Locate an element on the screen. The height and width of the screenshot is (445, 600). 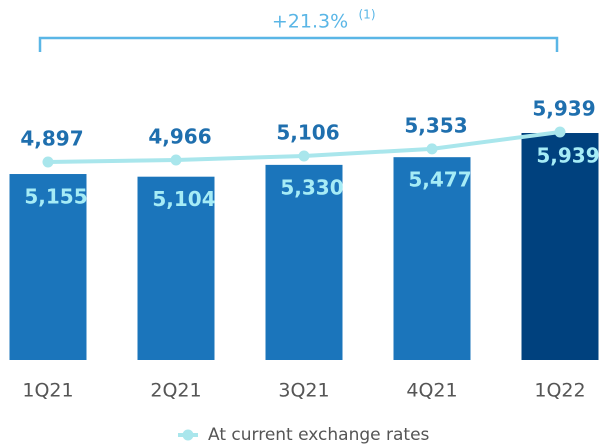
annotation-note: (1) is located at coordinates (367, 15).